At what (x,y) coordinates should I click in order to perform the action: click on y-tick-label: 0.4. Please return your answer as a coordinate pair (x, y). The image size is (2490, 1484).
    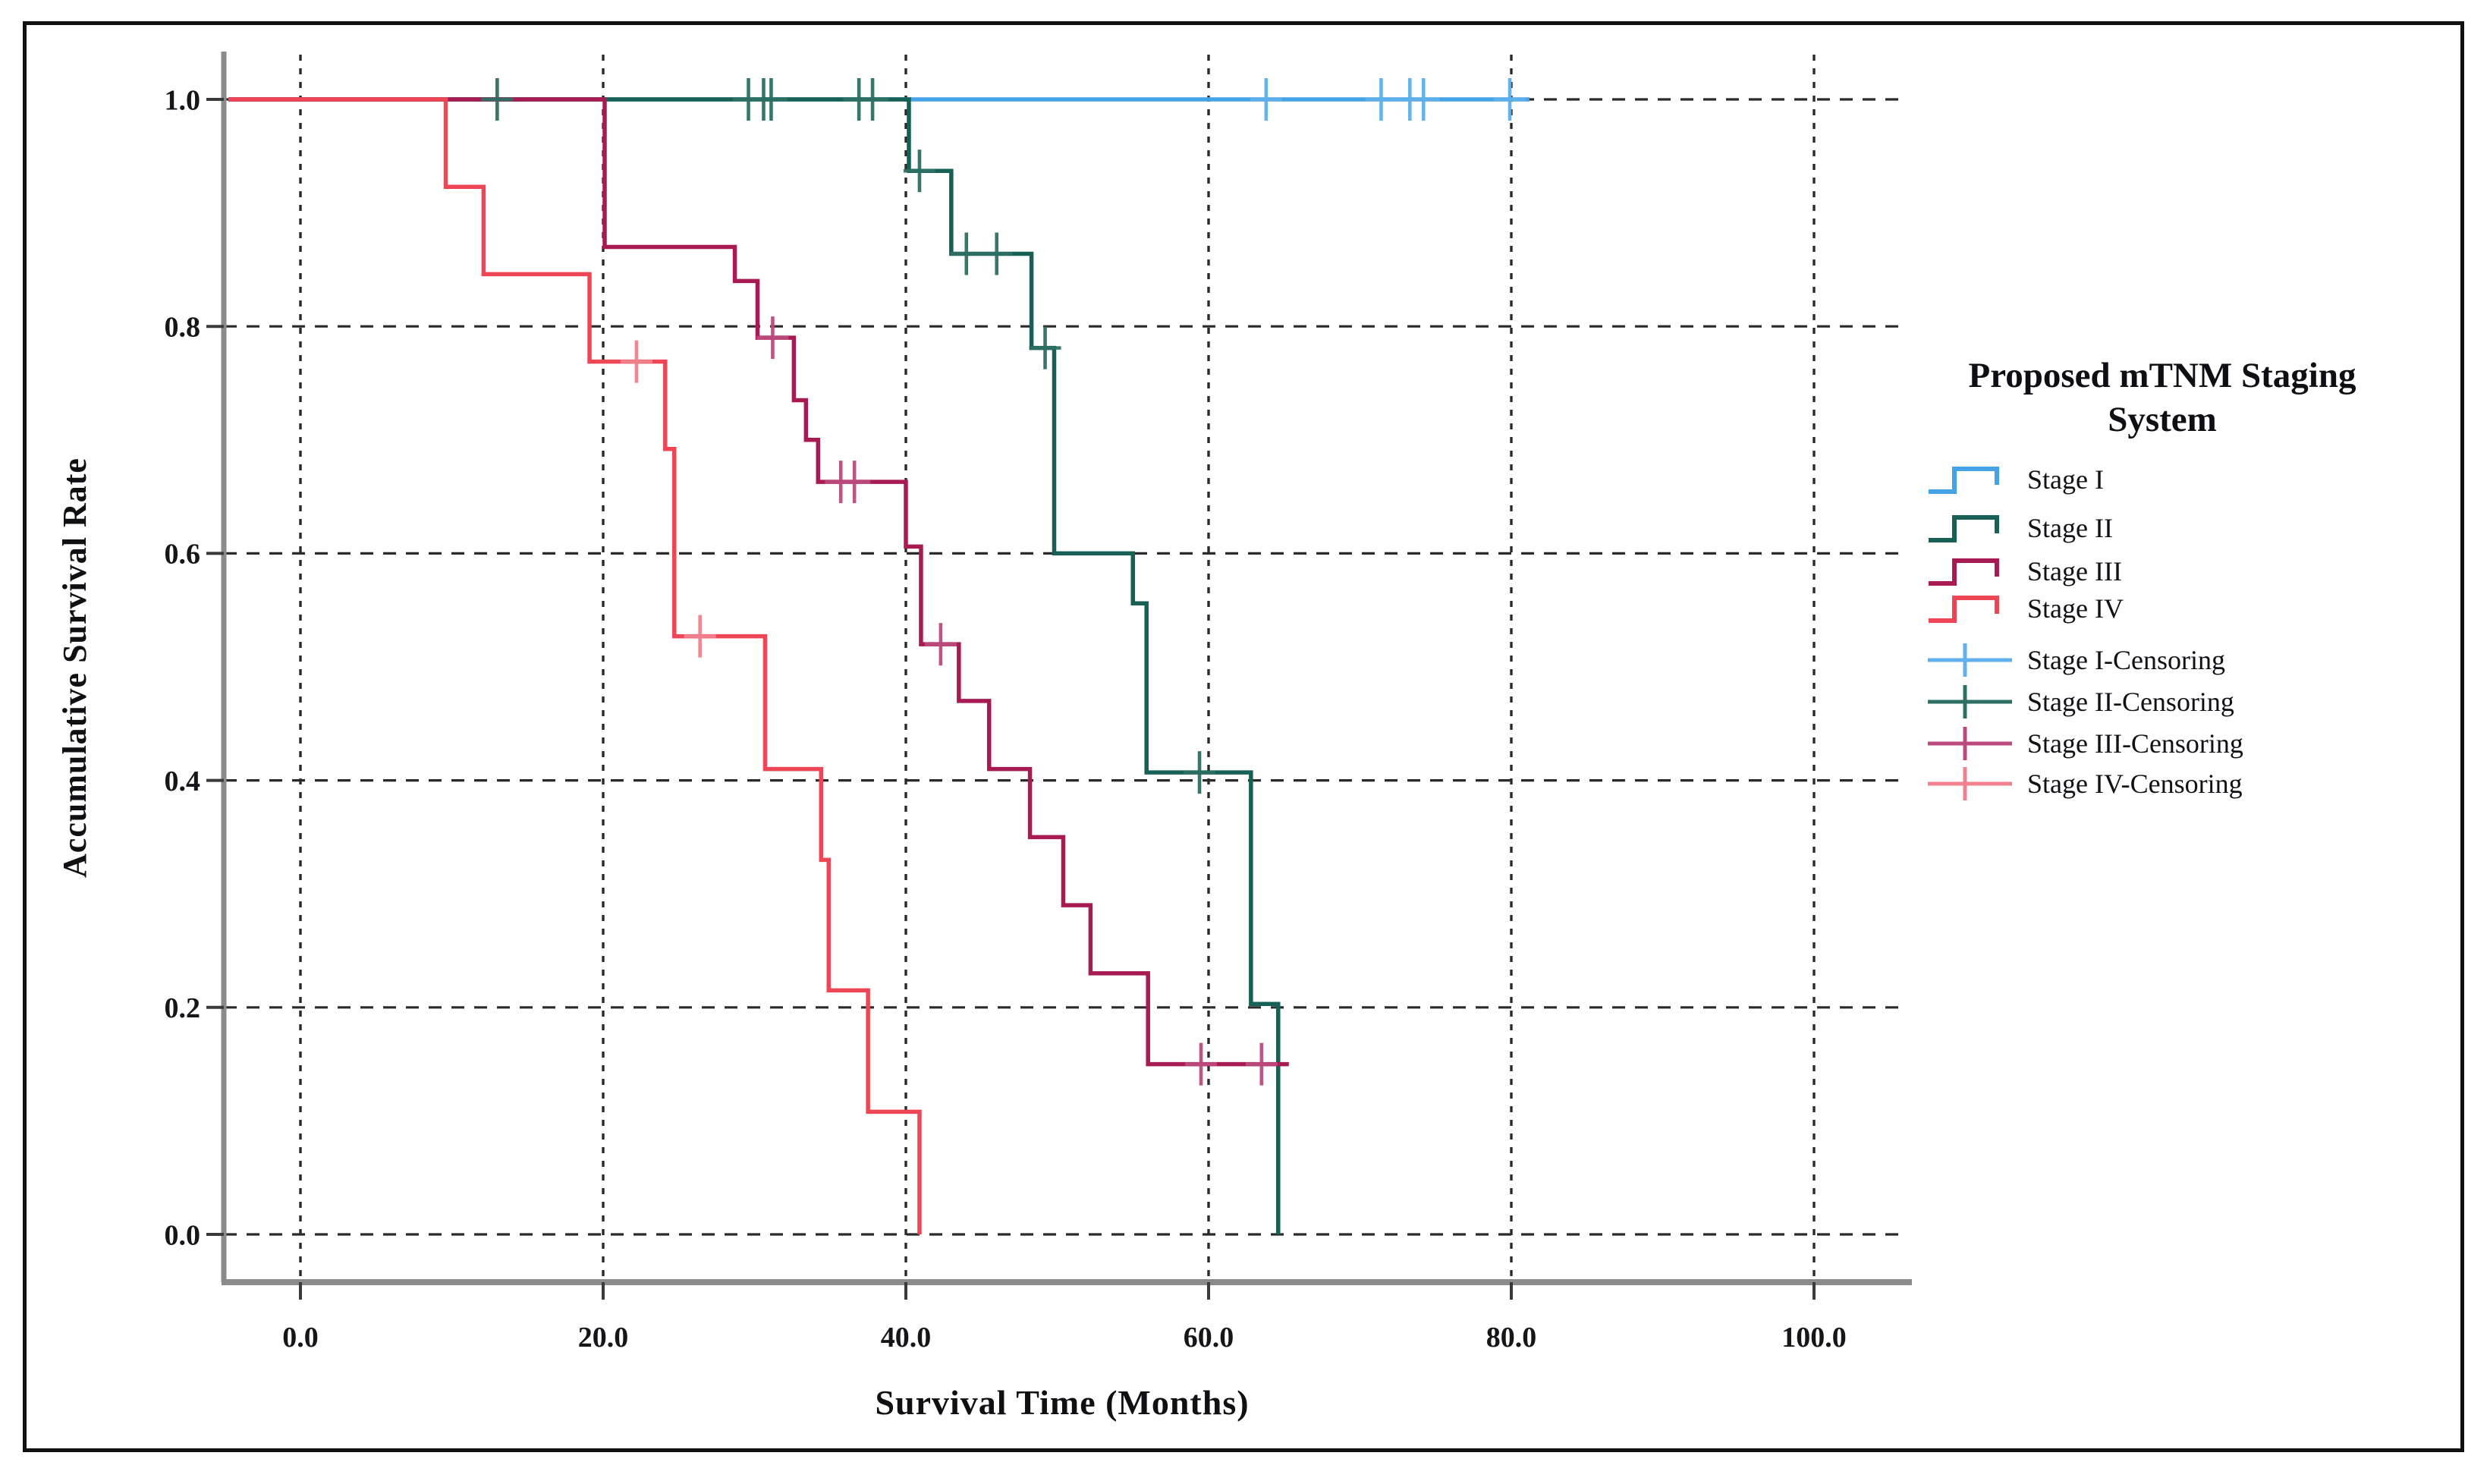
    Looking at the image, I should click on (183, 781).